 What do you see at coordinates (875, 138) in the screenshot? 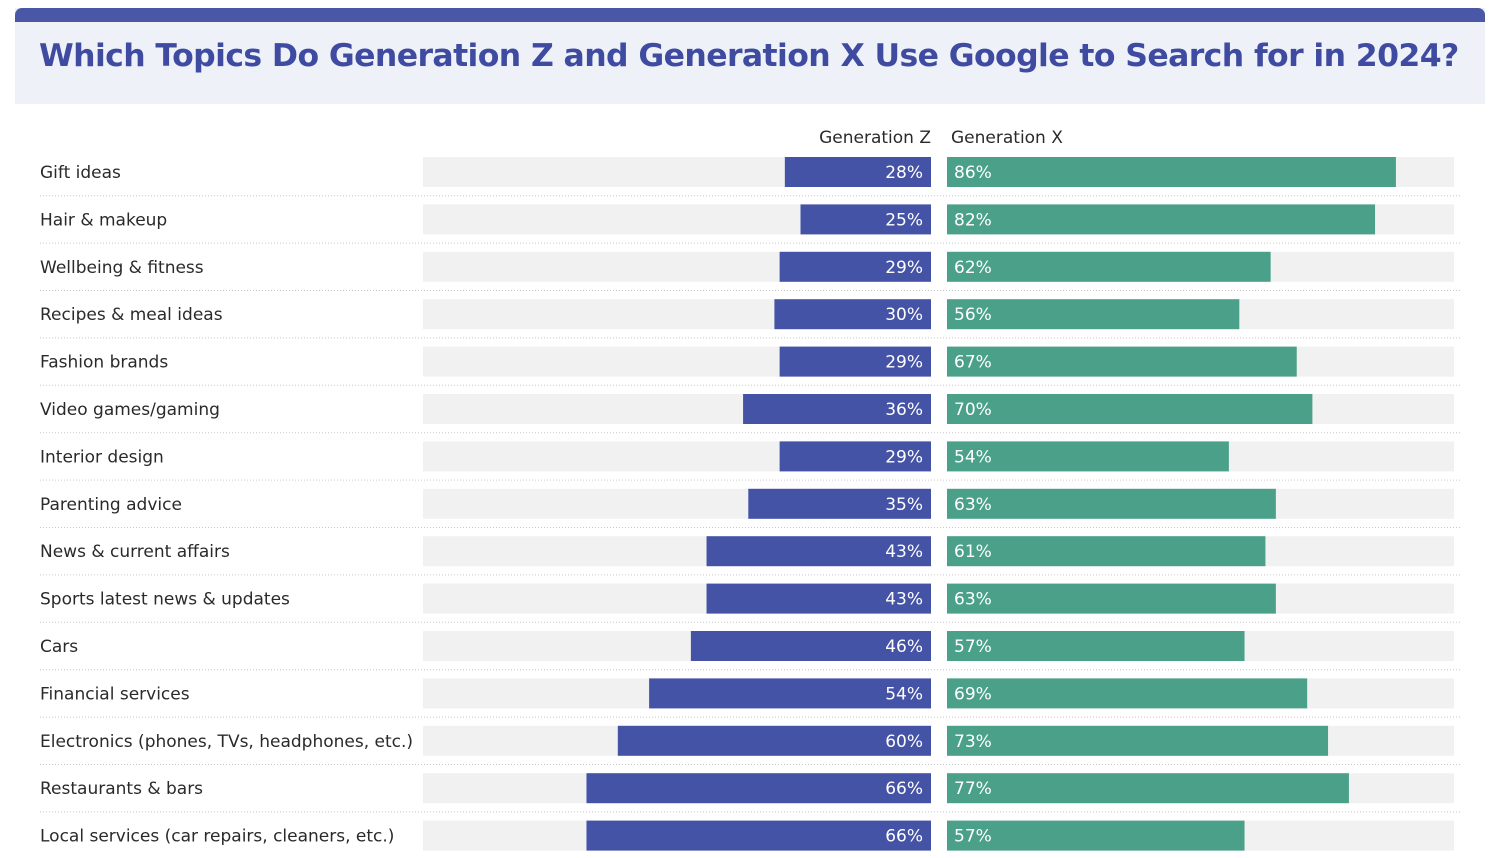
I see `legend-generation-z: Generation Z` at bounding box center [875, 138].